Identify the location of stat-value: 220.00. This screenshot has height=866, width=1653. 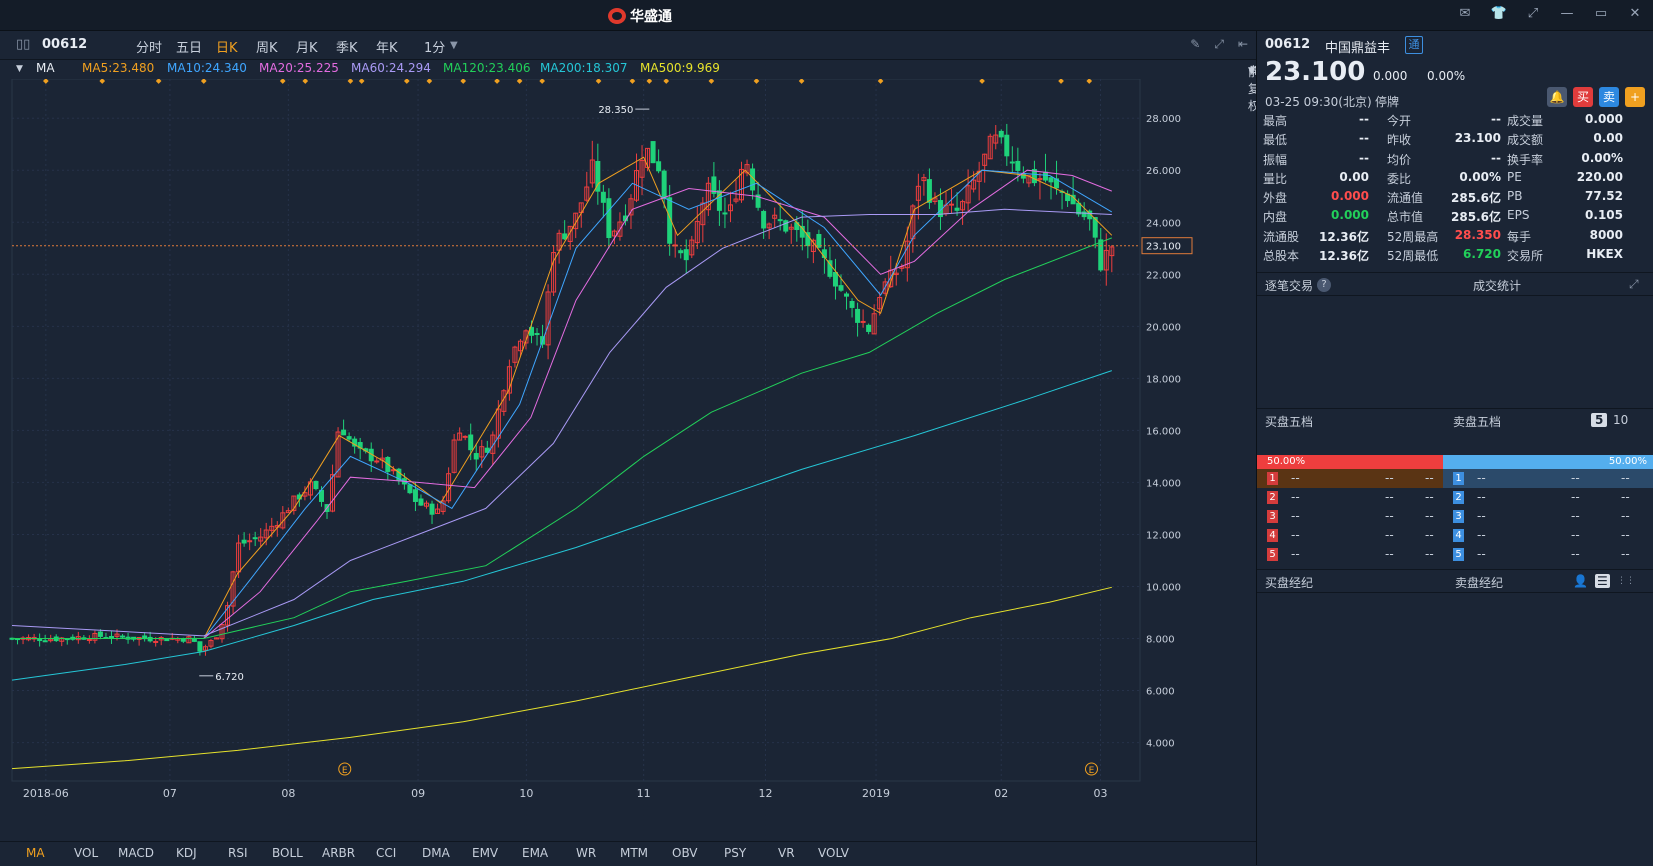
(1599, 176).